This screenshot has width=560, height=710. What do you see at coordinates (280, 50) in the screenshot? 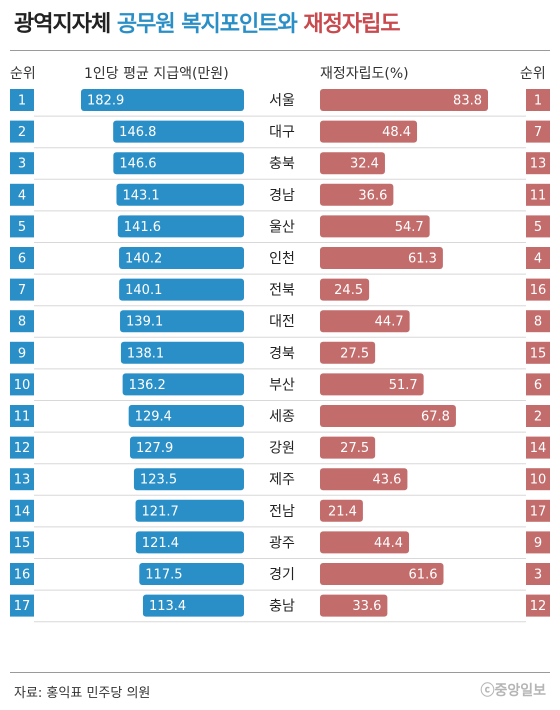
I see `top-divider` at bounding box center [280, 50].